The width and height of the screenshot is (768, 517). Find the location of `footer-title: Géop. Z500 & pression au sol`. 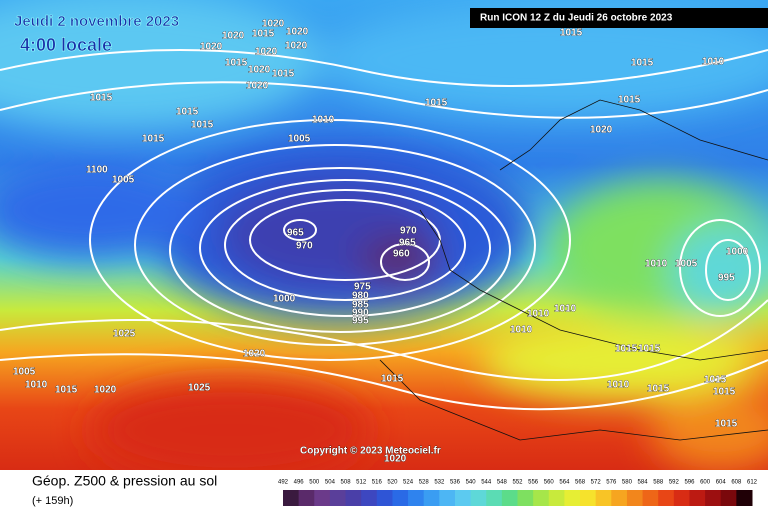

footer-title: Géop. Z500 & pression au sol is located at coordinates (124, 481).